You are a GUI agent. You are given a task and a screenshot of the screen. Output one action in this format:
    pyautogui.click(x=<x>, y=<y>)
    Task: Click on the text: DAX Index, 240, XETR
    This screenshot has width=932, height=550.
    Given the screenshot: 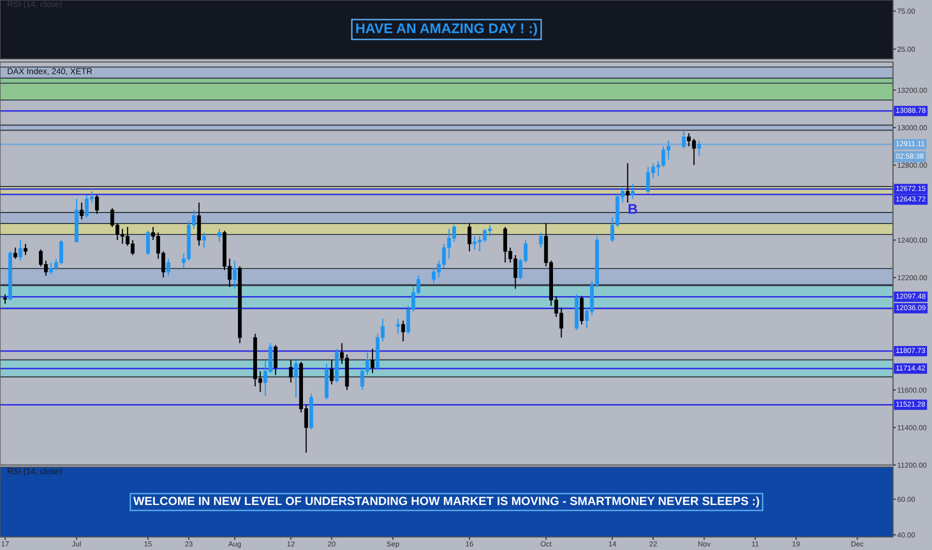 What is the action you would take?
    pyautogui.click(x=50, y=72)
    